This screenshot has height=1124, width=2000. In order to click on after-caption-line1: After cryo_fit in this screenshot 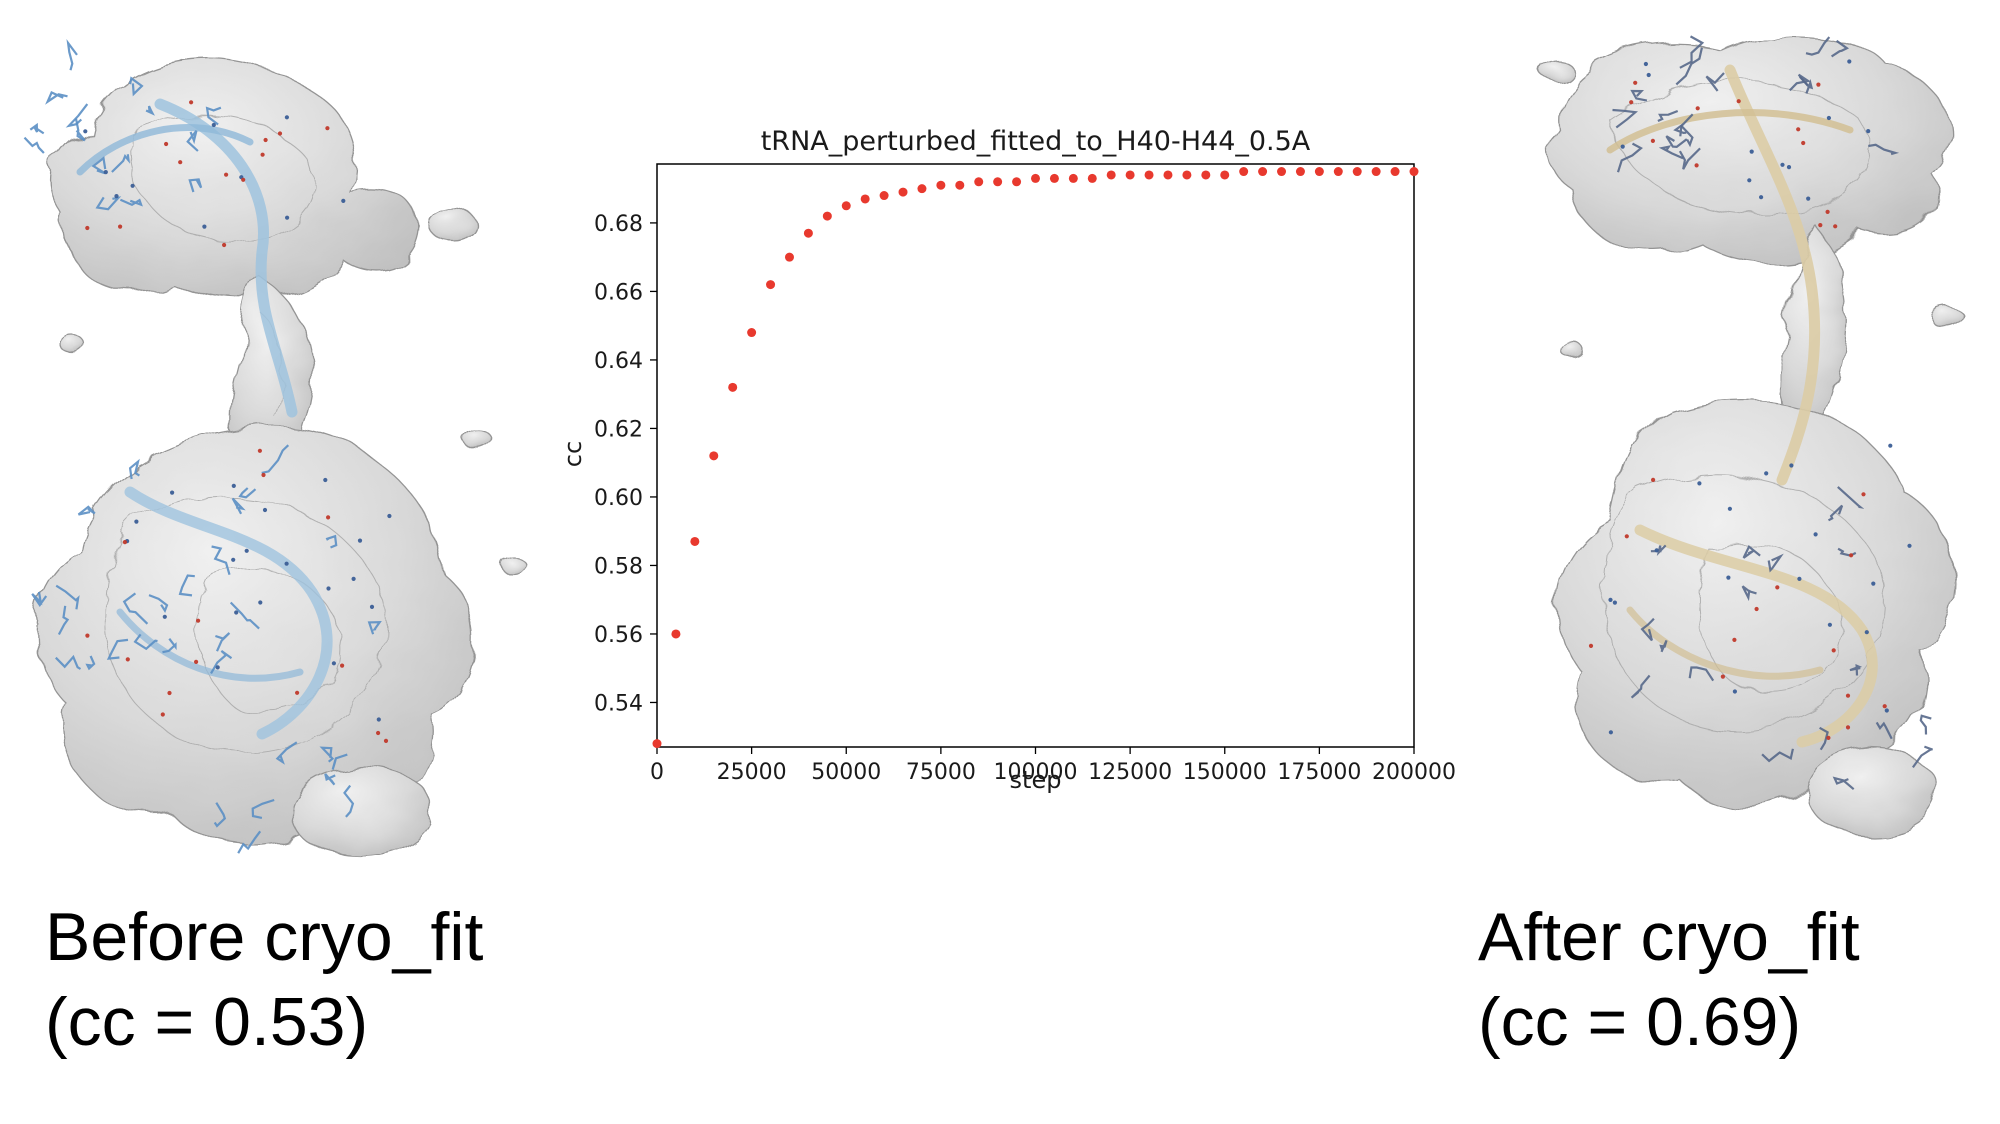, I will do `click(1669, 937)`.